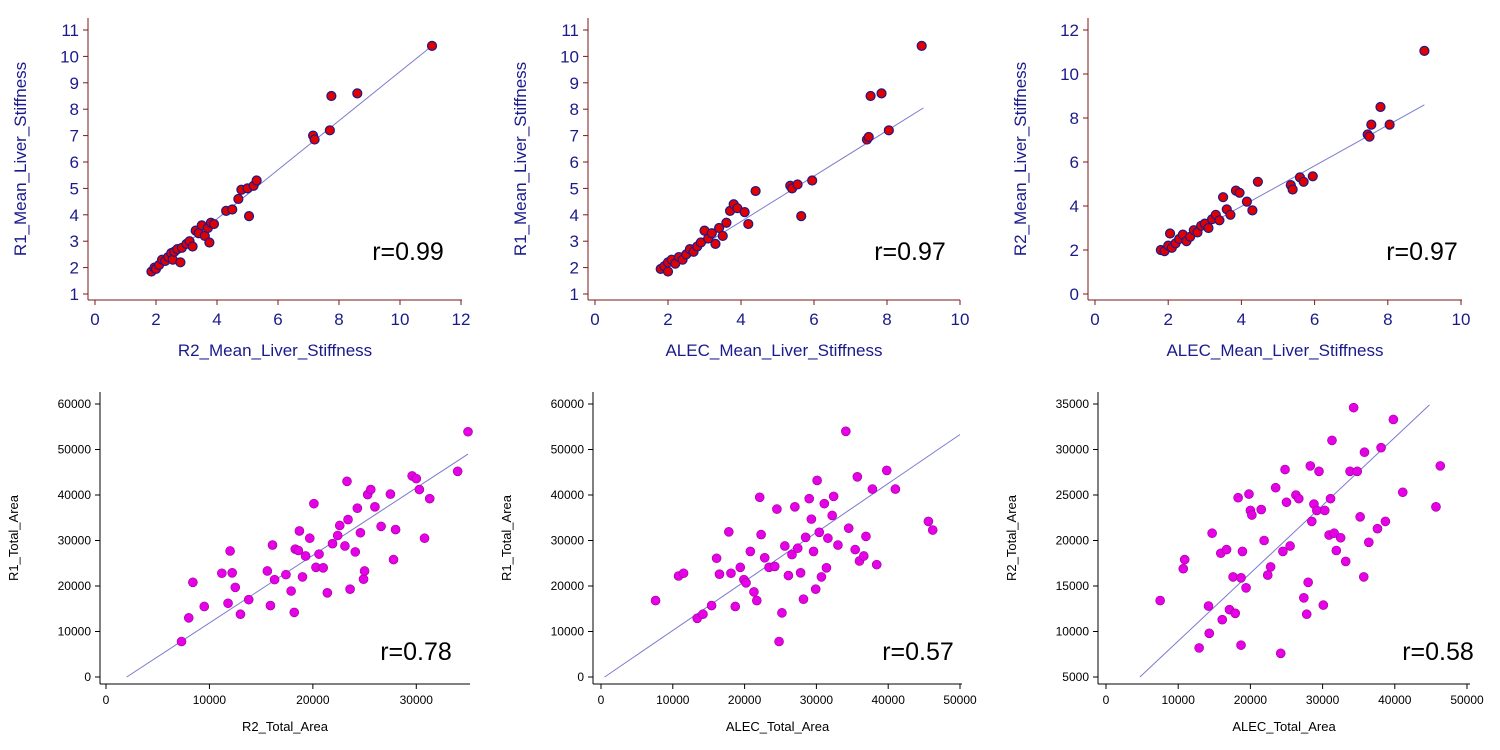  What do you see at coordinates (338, 319) in the screenshot?
I see `x-tick-label: 8` at bounding box center [338, 319].